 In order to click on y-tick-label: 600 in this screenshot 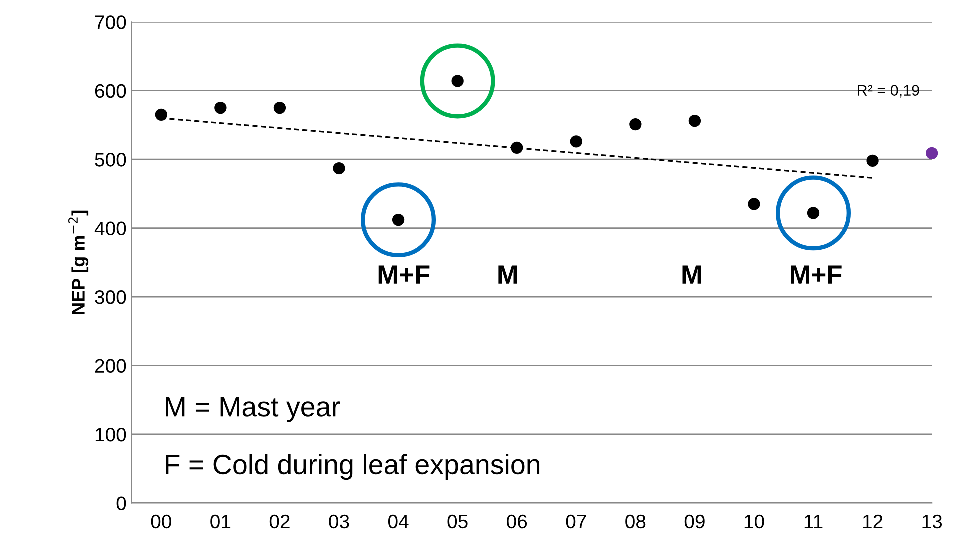, I will do `click(110, 91)`.